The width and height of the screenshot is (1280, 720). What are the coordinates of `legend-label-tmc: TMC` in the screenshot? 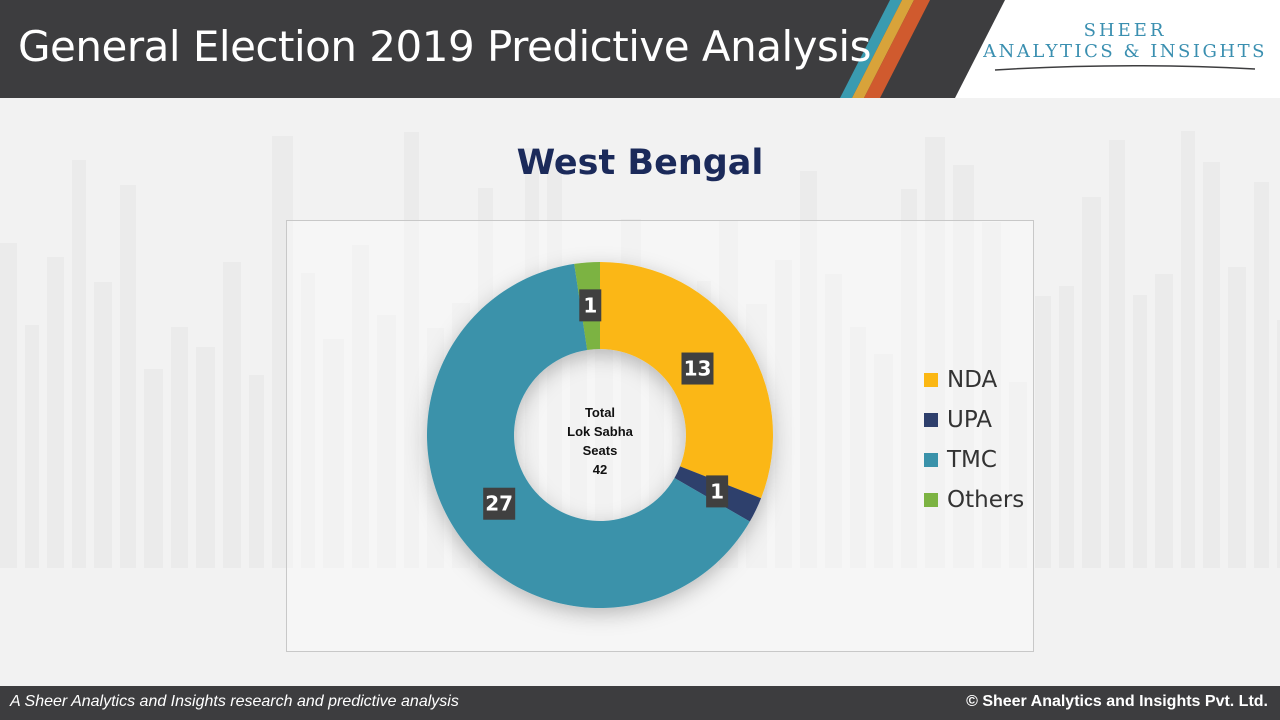 It's located at (972, 460).